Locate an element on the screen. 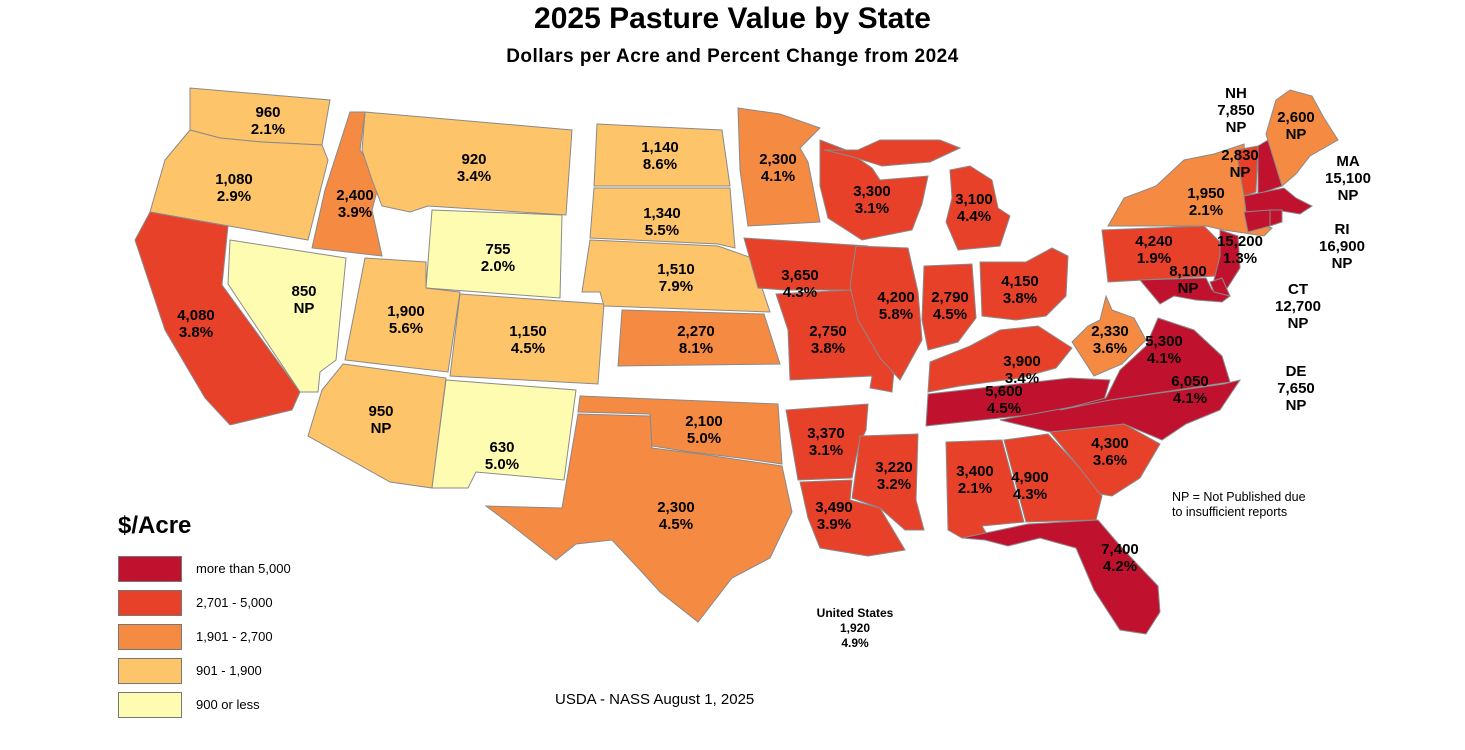 The image size is (1465, 750). state-label-il-change: 5.8% is located at coordinates (896, 314).